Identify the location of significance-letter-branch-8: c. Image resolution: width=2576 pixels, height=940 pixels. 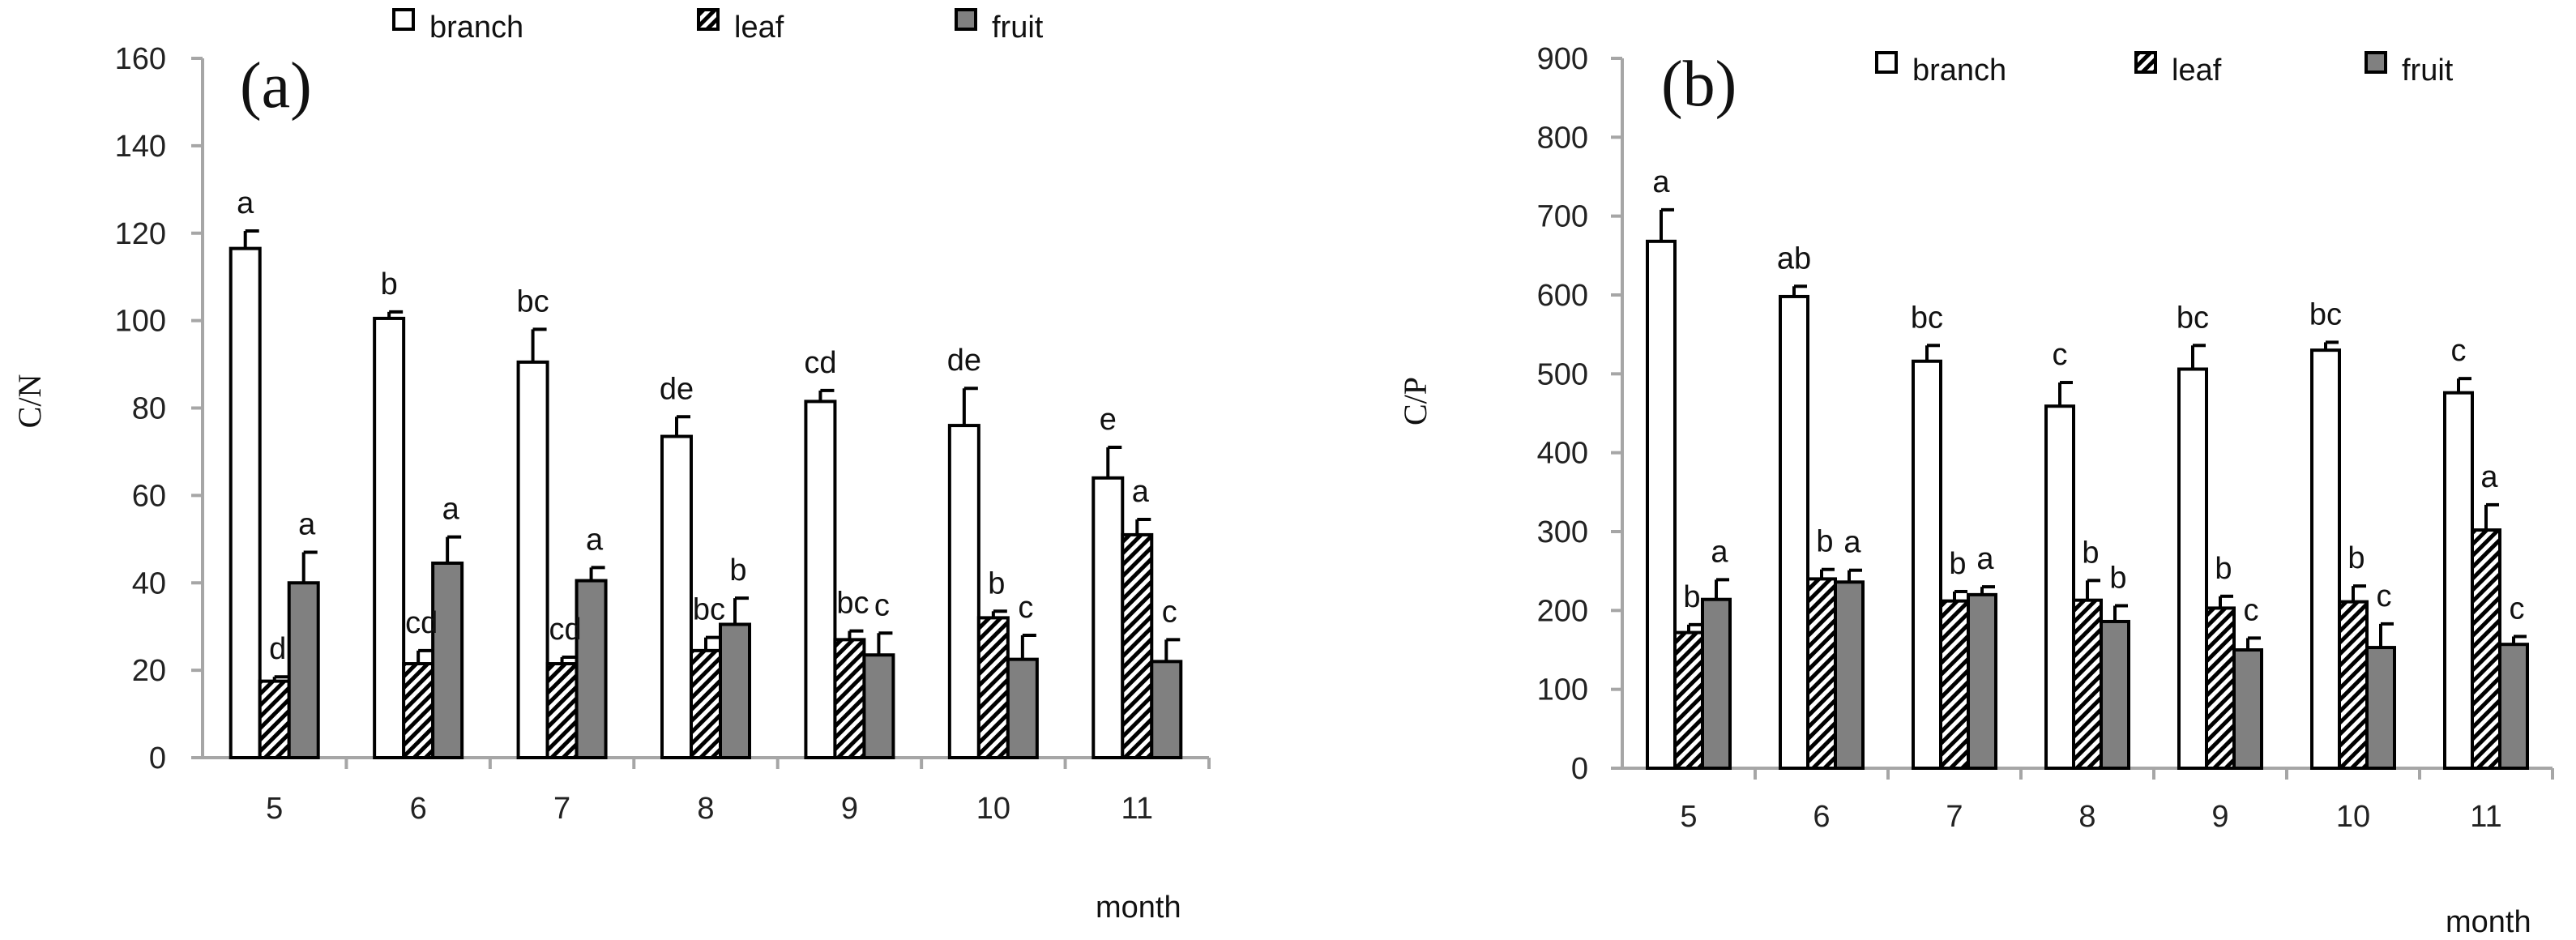
(2060, 355).